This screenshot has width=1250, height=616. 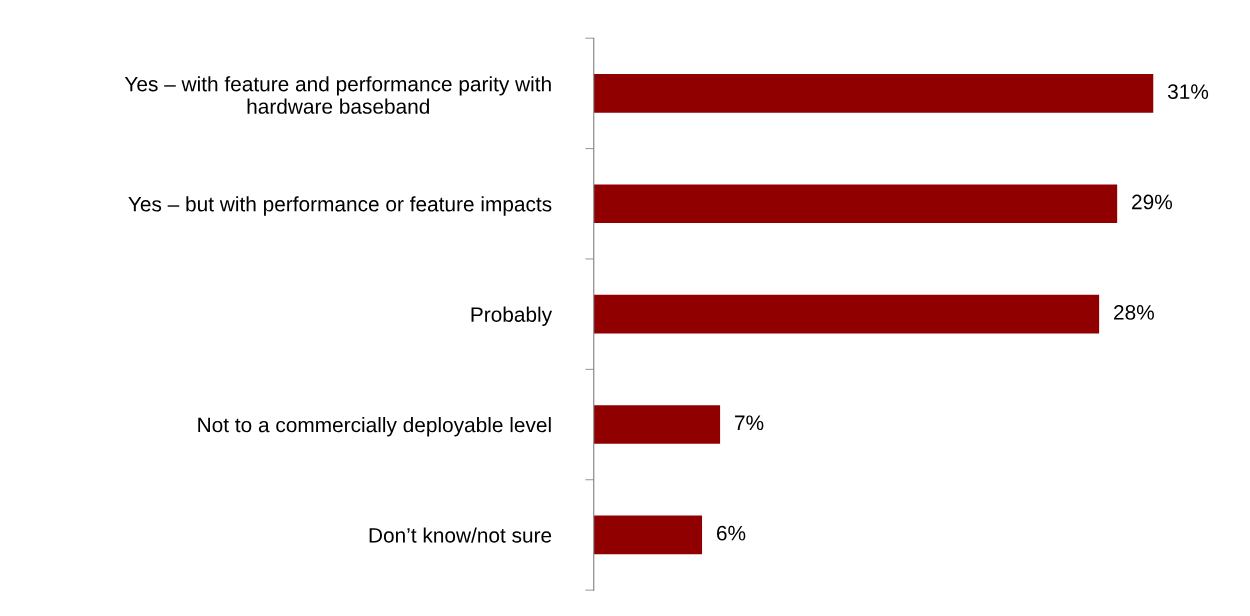 What do you see at coordinates (749, 423) in the screenshot?
I see `data-label: 7%` at bounding box center [749, 423].